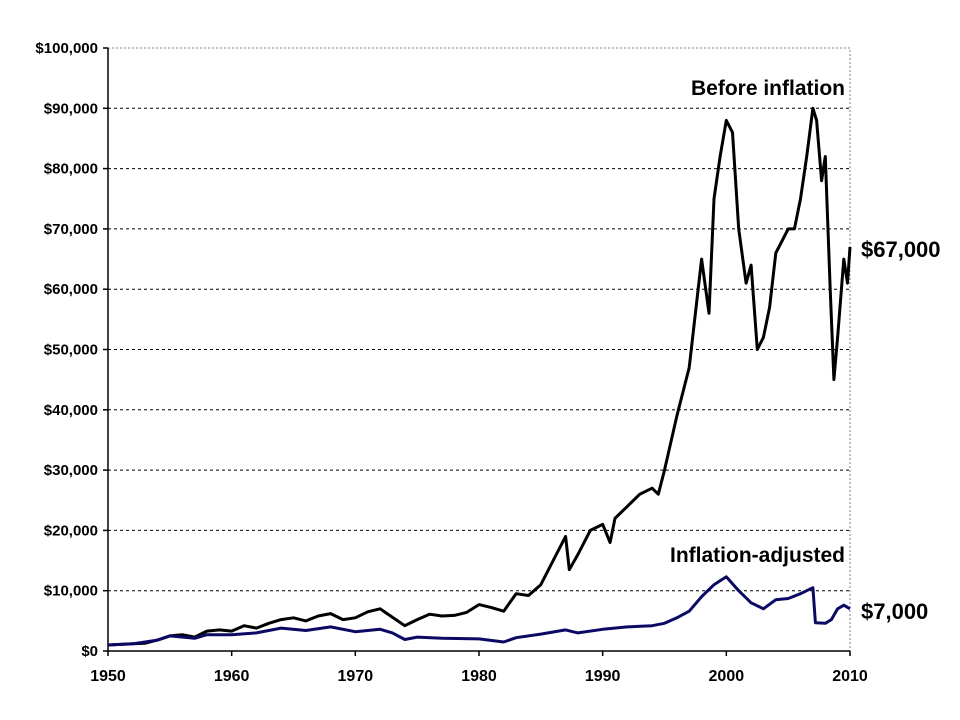 The image size is (960, 720). I want to click on end-label-before-inflation: $67,000, so click(901, 249).